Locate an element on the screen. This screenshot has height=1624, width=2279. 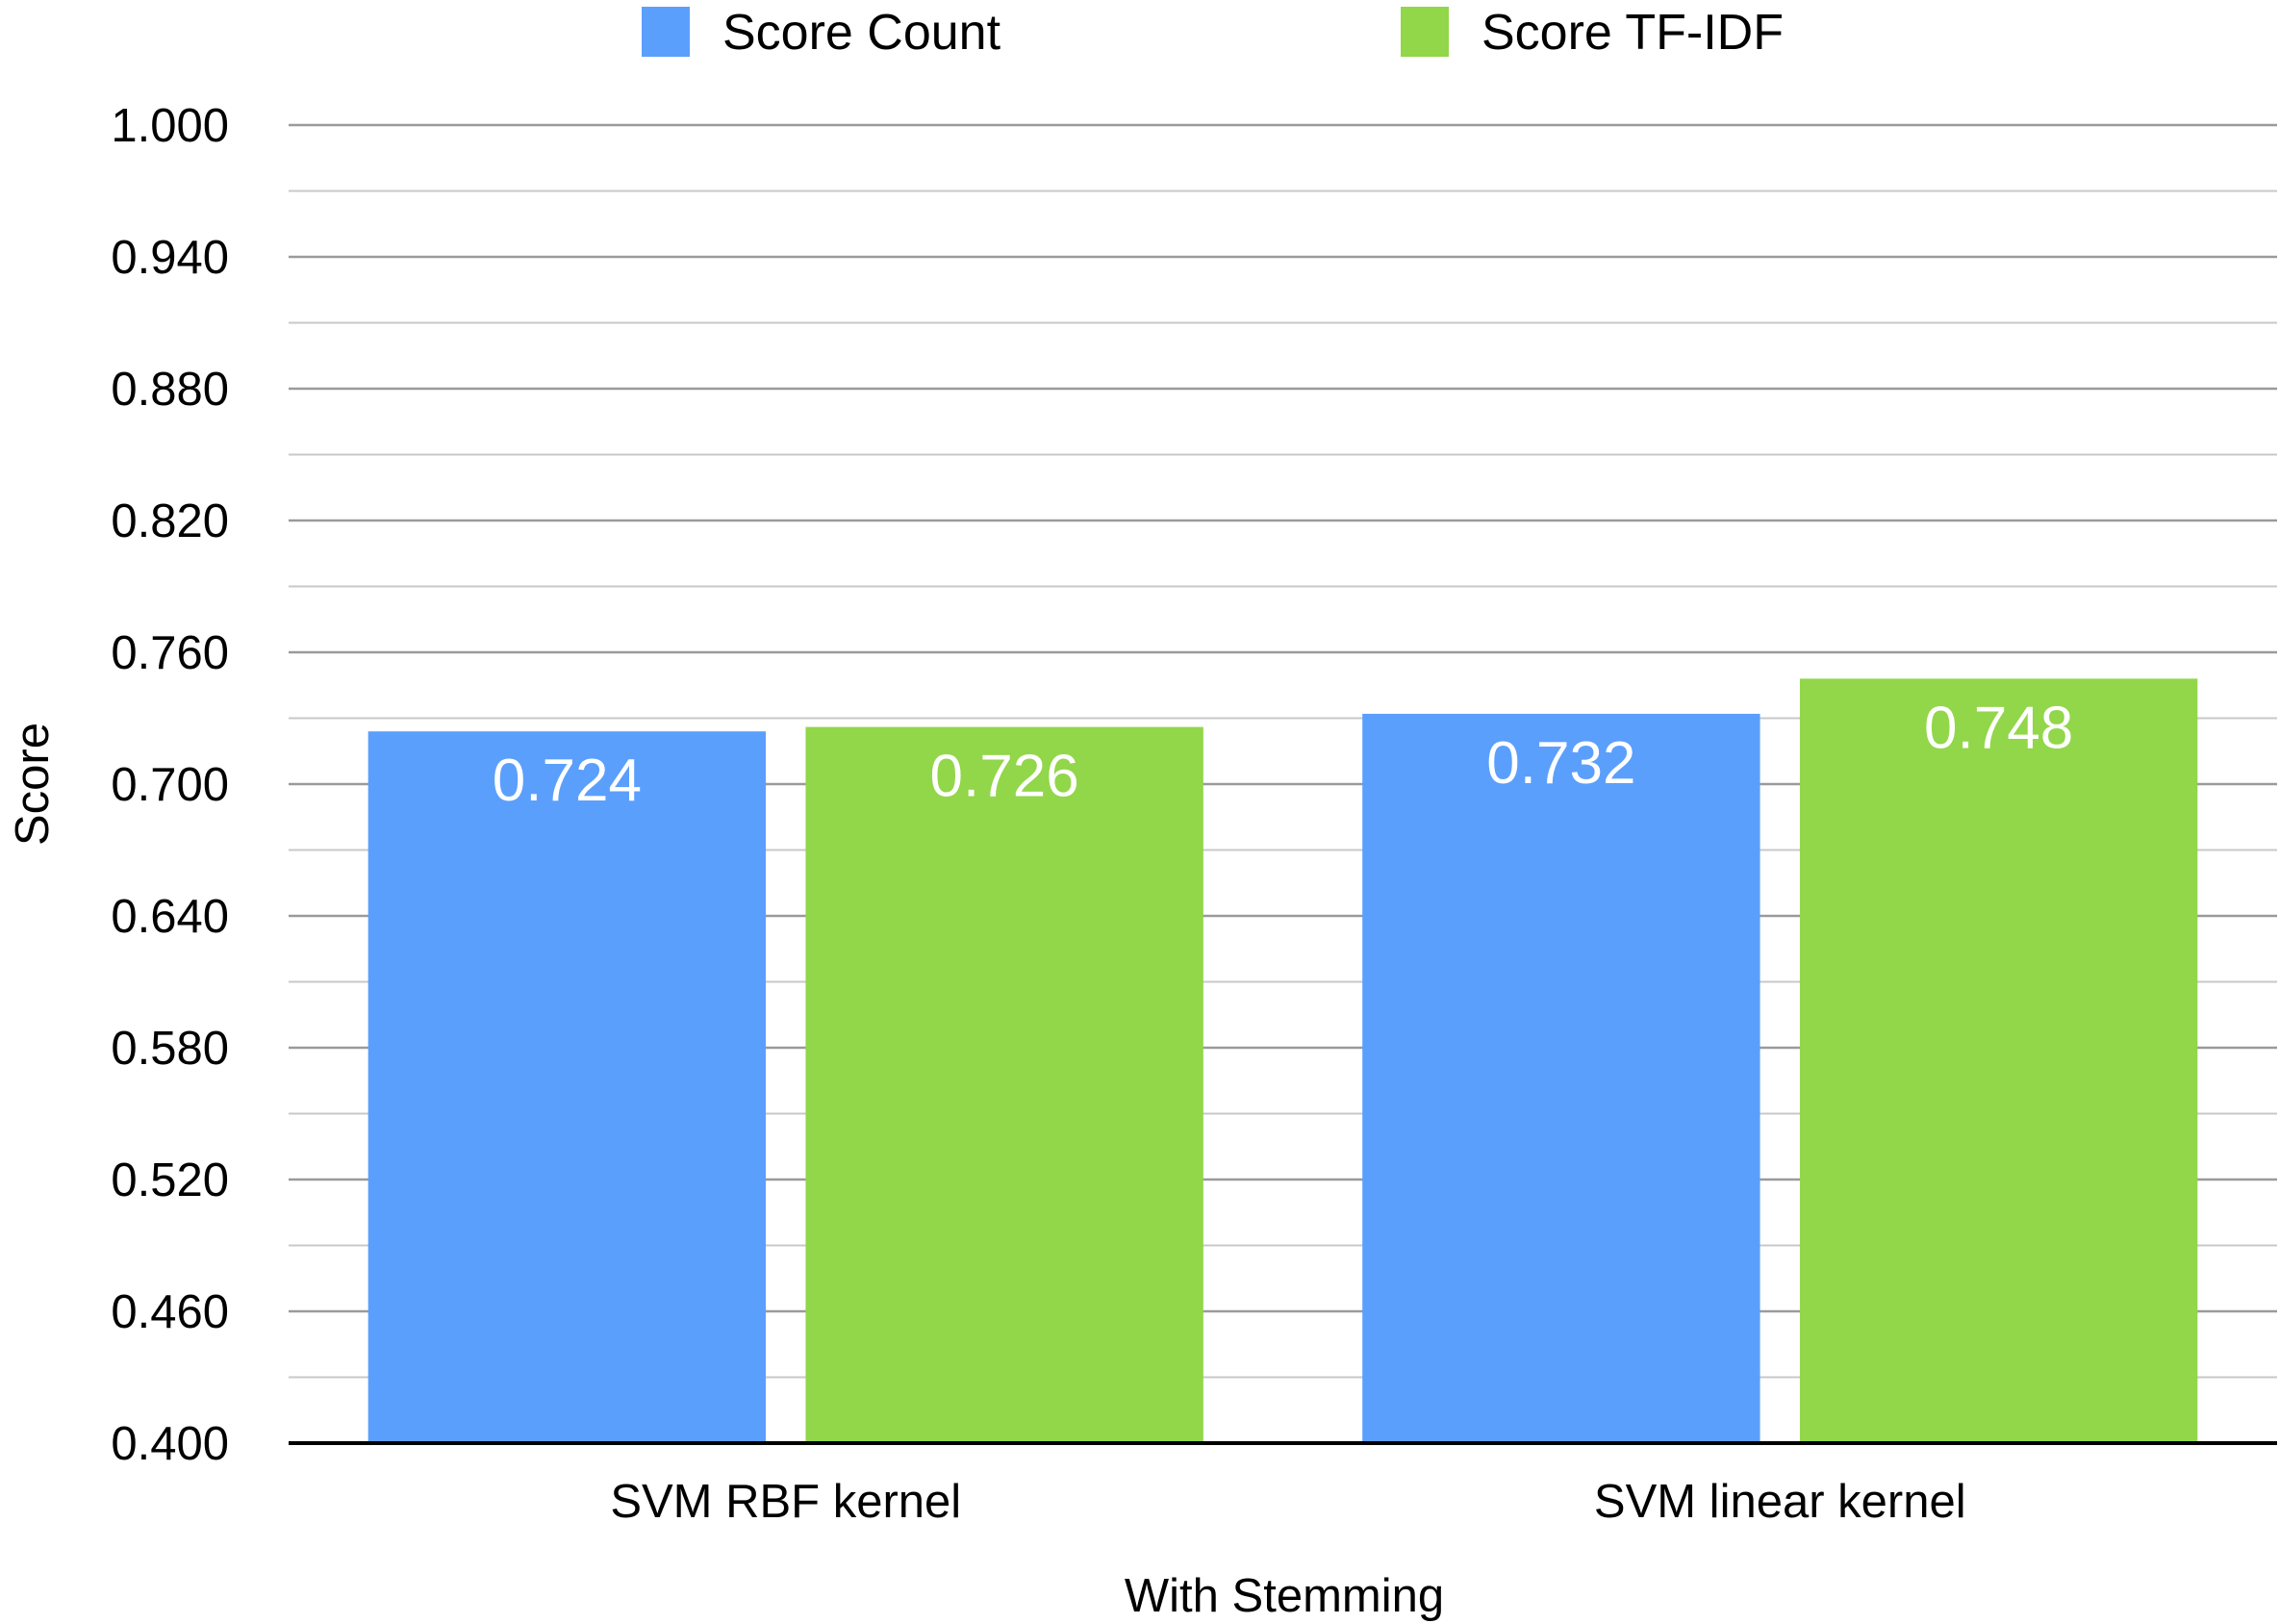
y-tick-label: 0.880 is located at coordinates (170, 390).